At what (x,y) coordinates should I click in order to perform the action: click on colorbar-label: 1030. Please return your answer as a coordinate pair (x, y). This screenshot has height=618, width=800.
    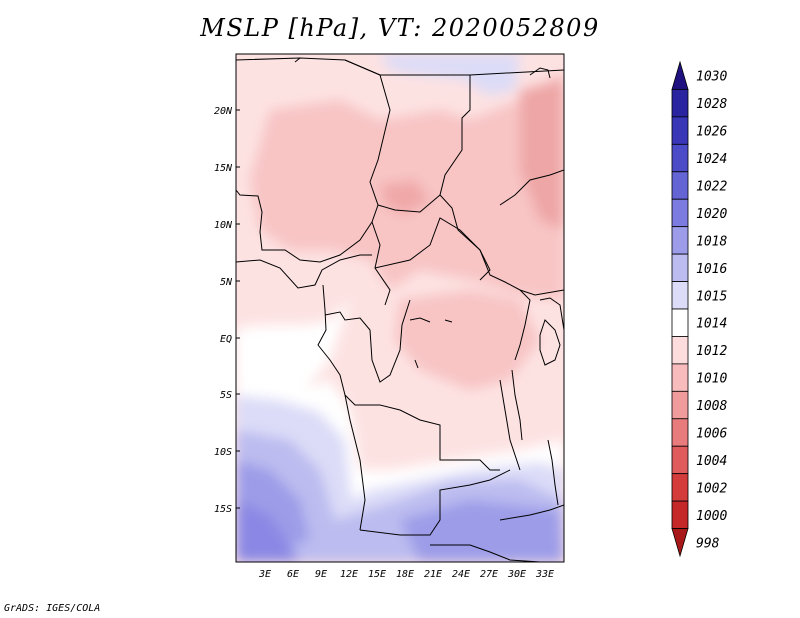
    Looking at the image, I should click on (711, 77).